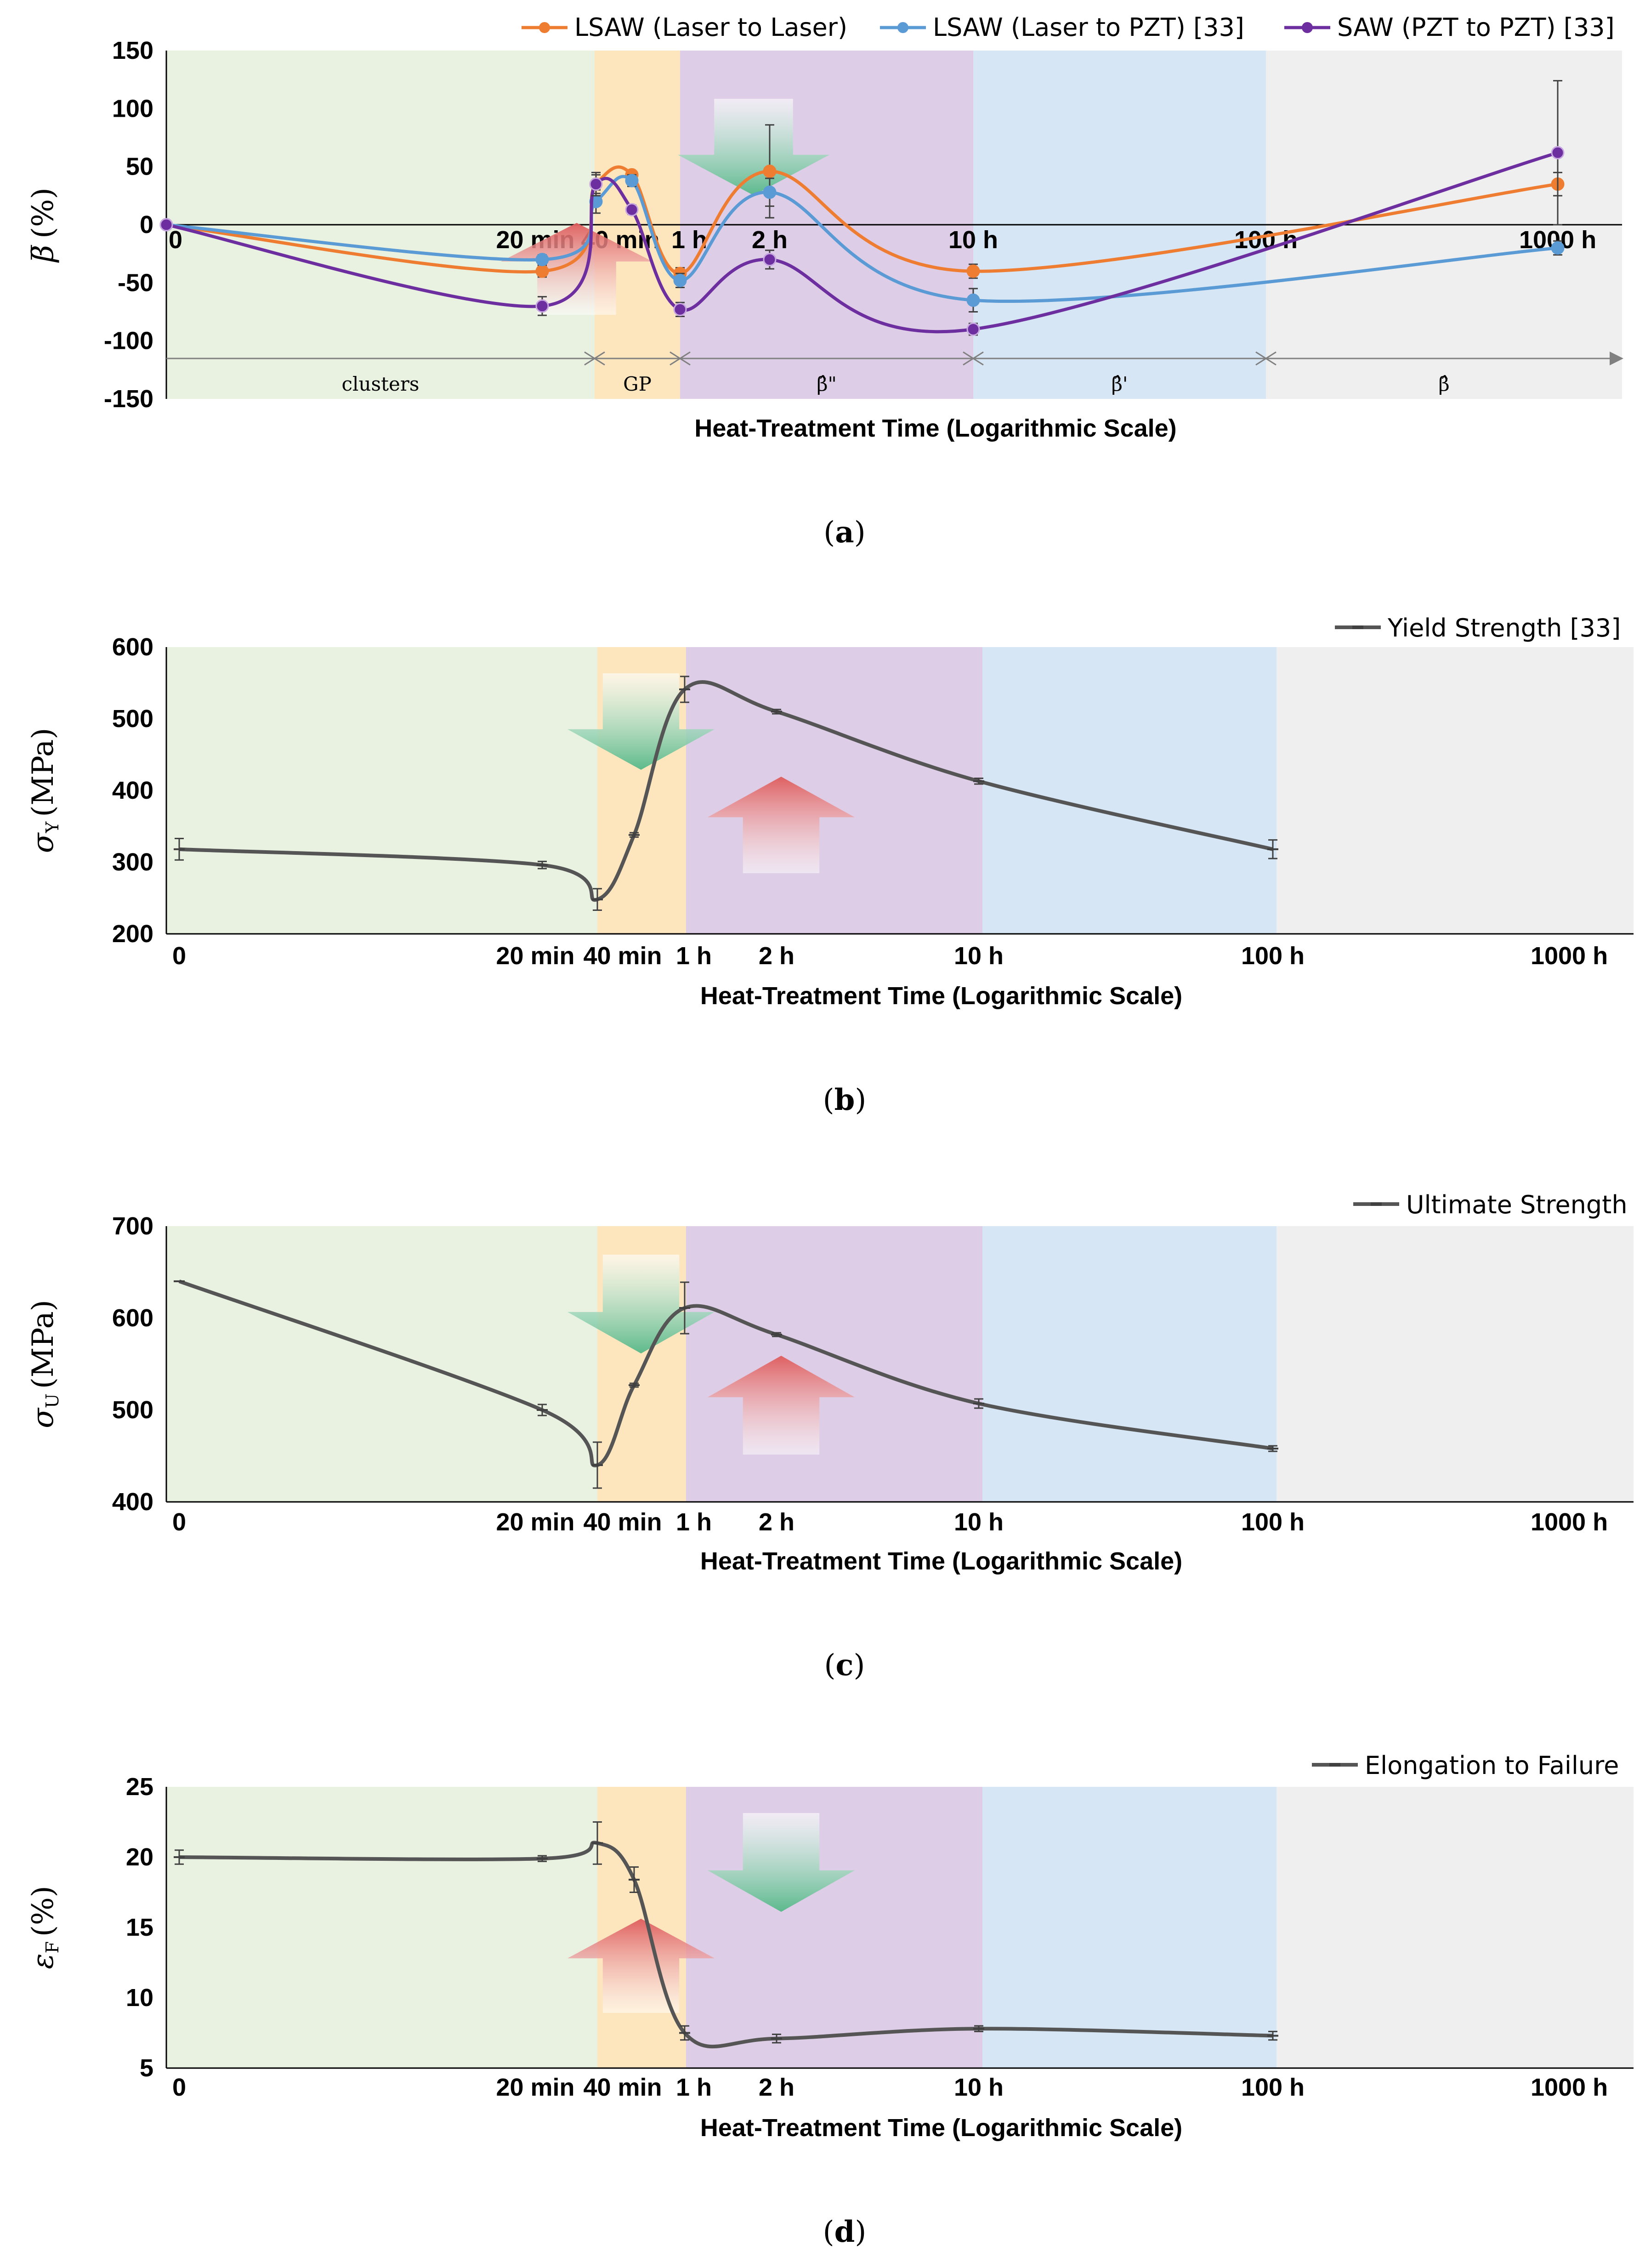  I want to click on caption-letter: a, so click(844, 532).